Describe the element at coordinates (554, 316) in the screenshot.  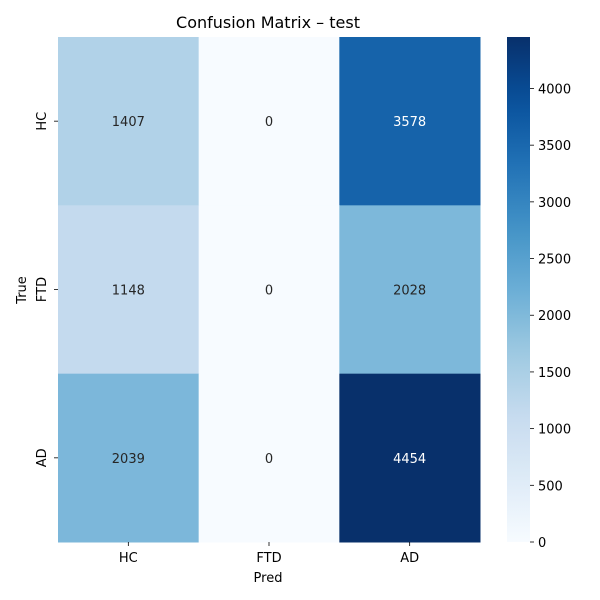
I see `colorbar-tick-label: 2000` at that location.